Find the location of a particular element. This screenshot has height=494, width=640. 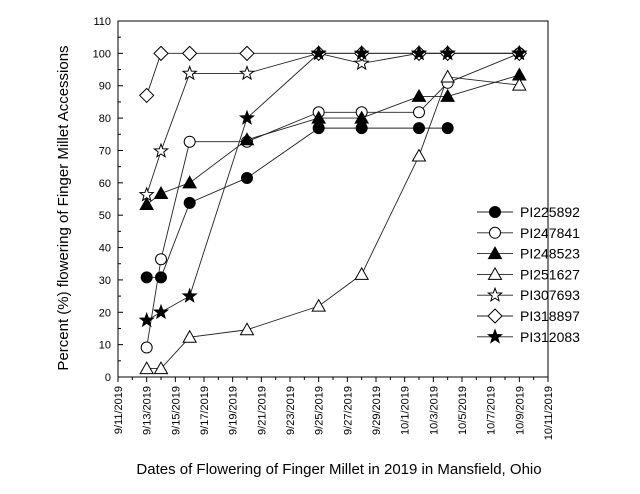

legend-item: PI251627 is located at coordinates (528, 274).